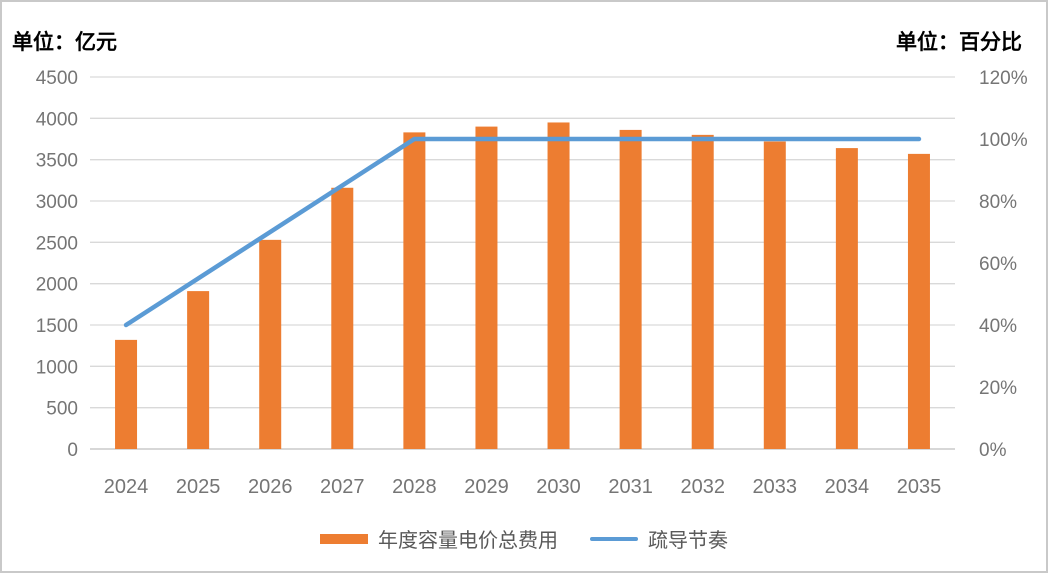 The image size is (1048, 573). Describe the element at coordinates (688, 541) in the screenshot. I see `line-series-legend-label: 疏导节奏` at that location.